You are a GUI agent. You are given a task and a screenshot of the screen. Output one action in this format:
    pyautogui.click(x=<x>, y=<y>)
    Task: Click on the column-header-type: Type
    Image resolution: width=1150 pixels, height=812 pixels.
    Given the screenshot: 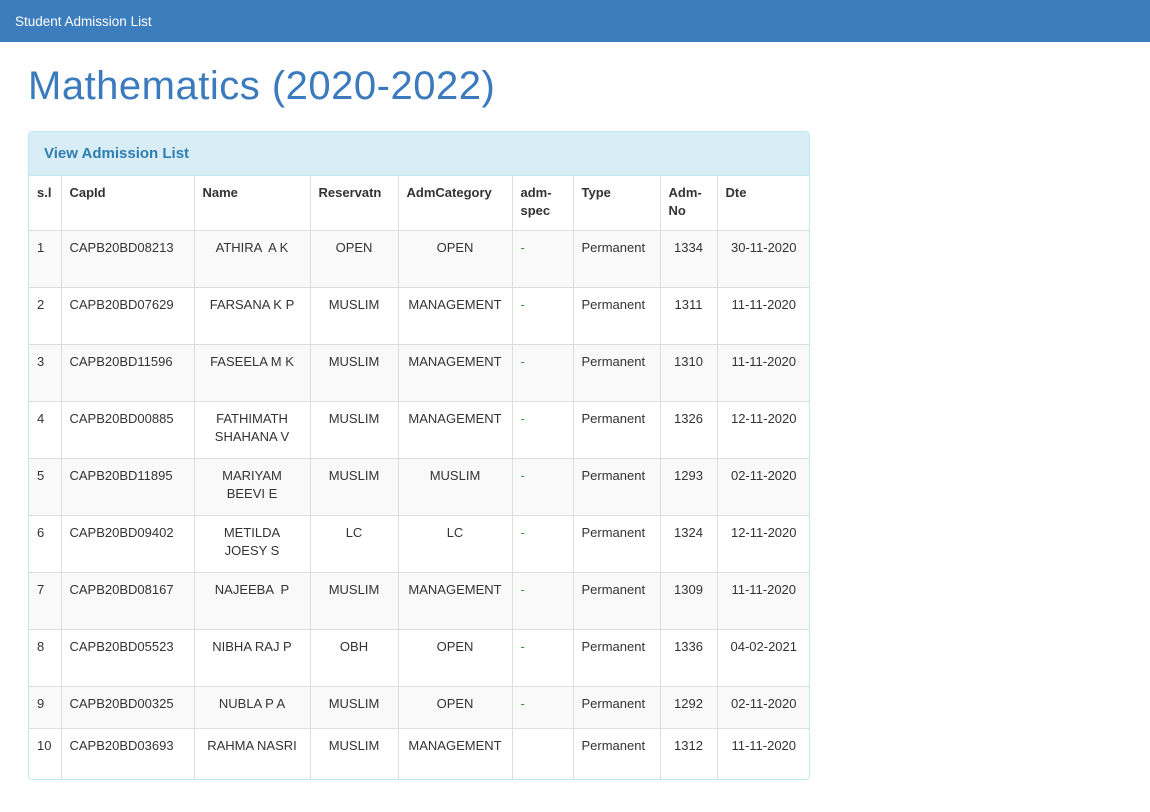 What is the action you would take?
    pyautogui.click(x=616, y=203)
    